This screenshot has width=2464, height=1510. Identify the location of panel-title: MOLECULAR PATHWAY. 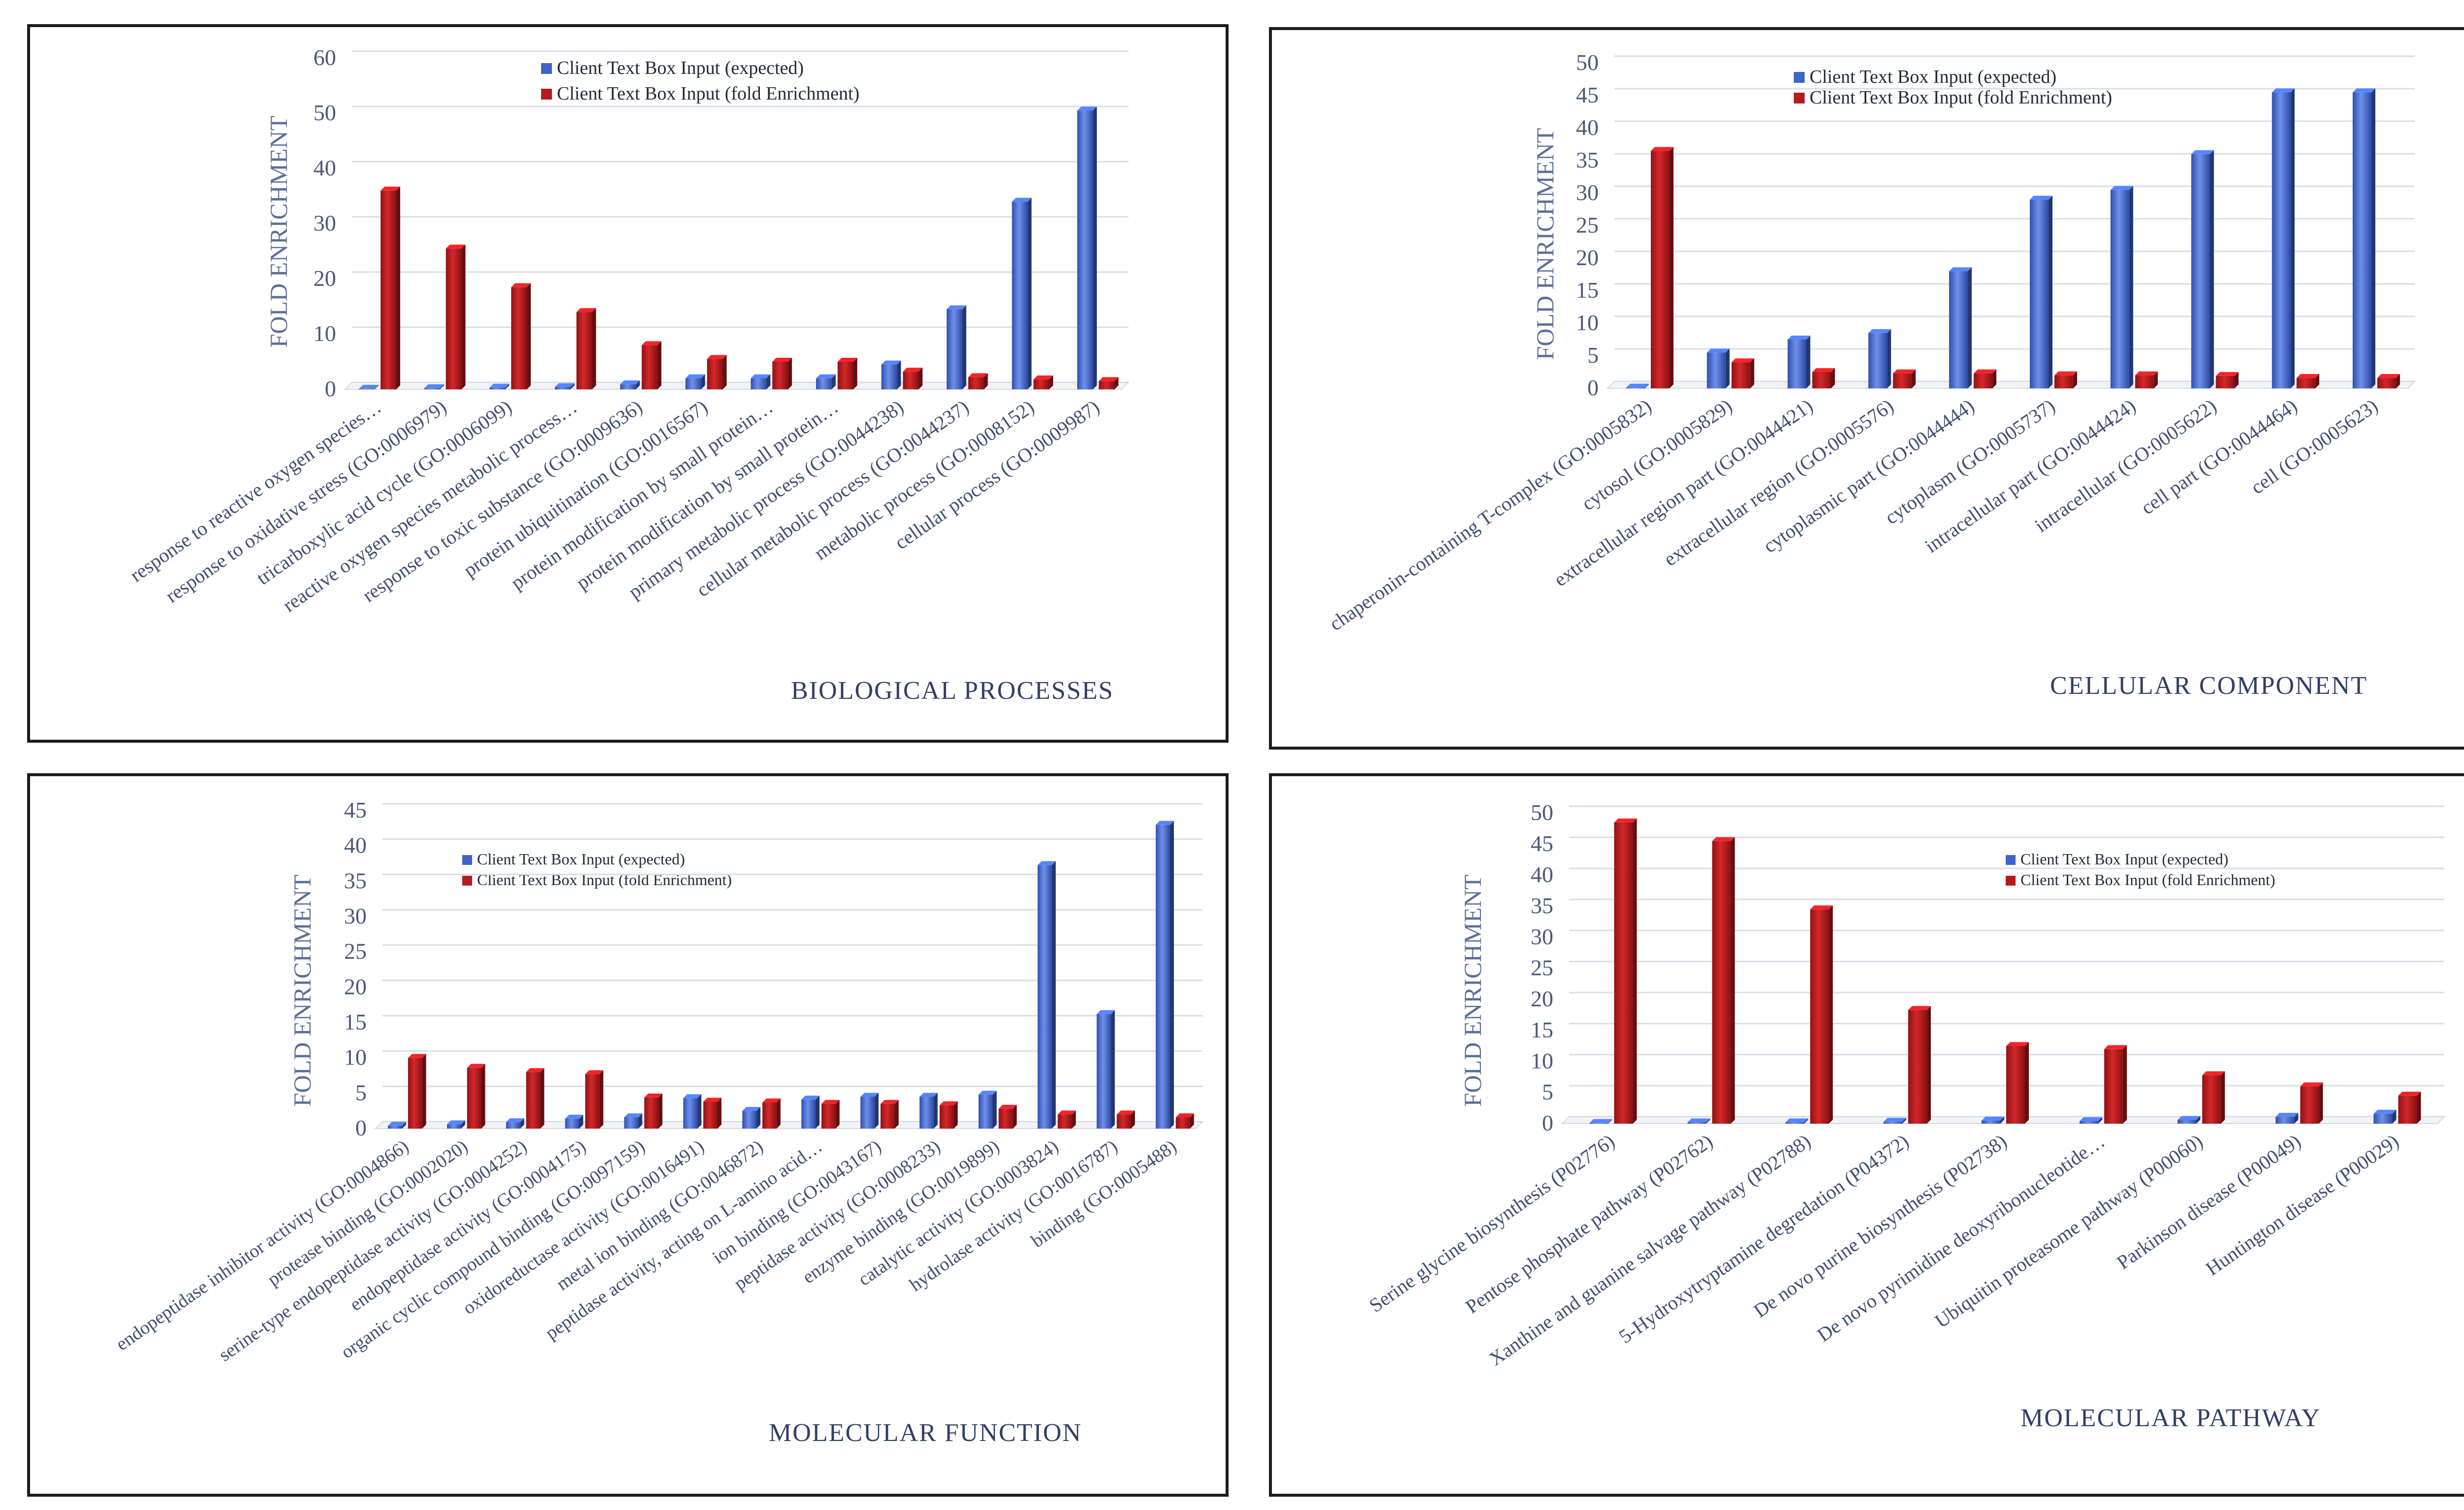
(2170, 1418).